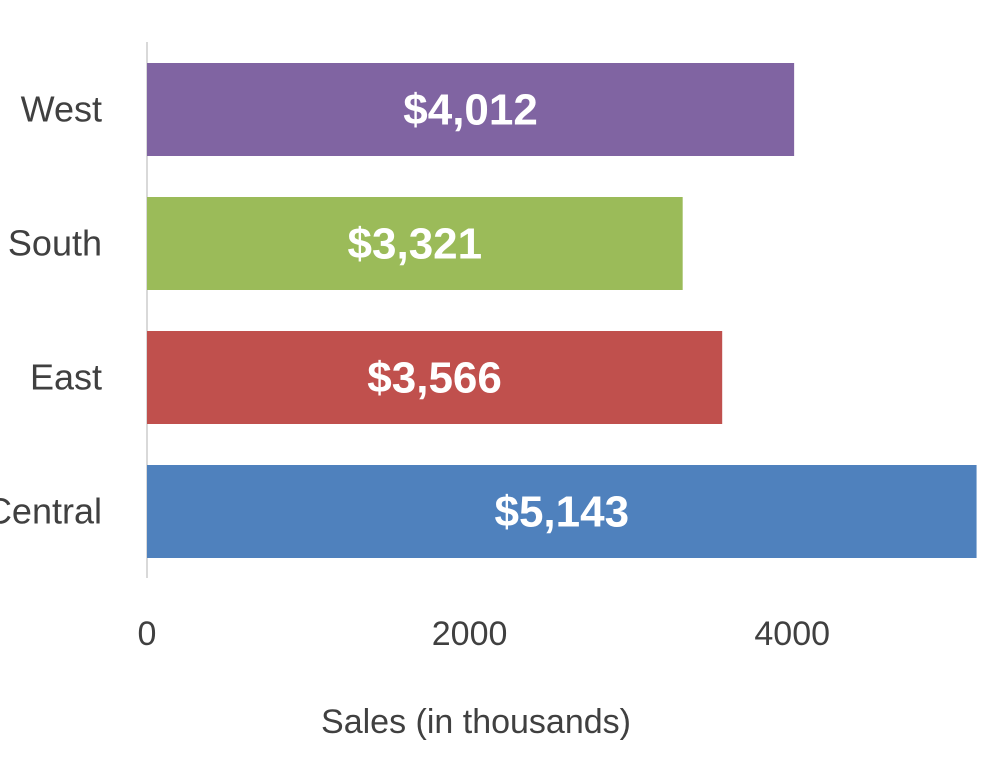  Describe the element at coordinates (792, 634) in the screenshot. I see `x-tick-label-4000: 4000` at that location.